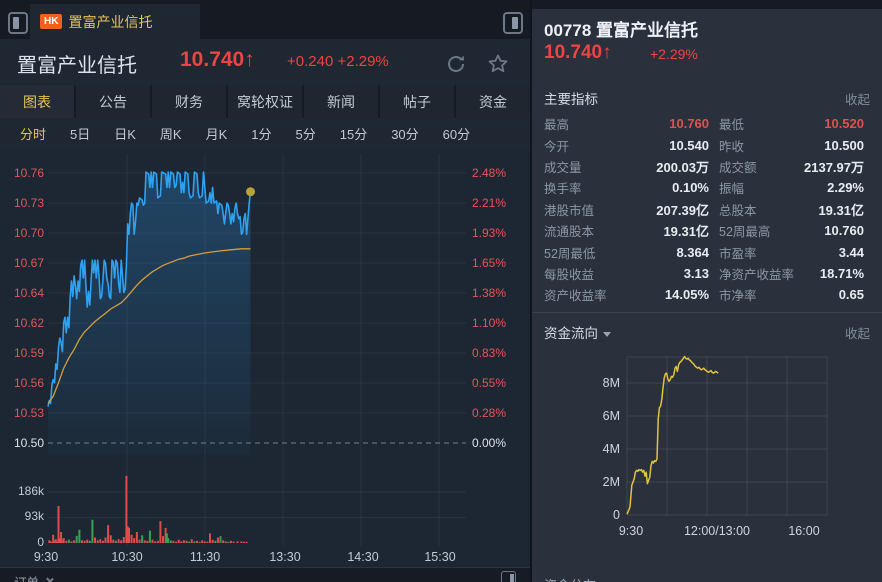 Image resolution: width=882 pixels, height=582 pixels. Describe the element at coordinates (708, 230) in the screenshot. I see `indicator-row: 流通股本 19.31亿 52周最高 10.760` at that location.